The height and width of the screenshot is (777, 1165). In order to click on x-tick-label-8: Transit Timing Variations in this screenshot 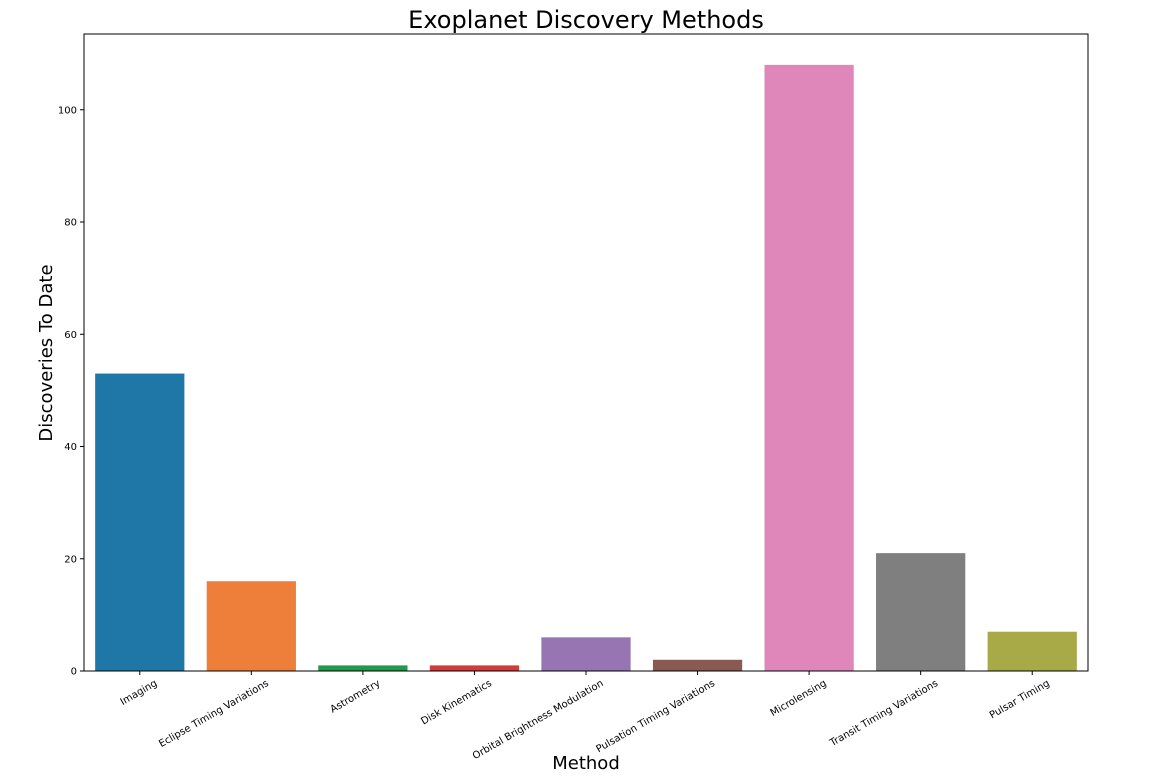, I will do `click(883, 713)`.